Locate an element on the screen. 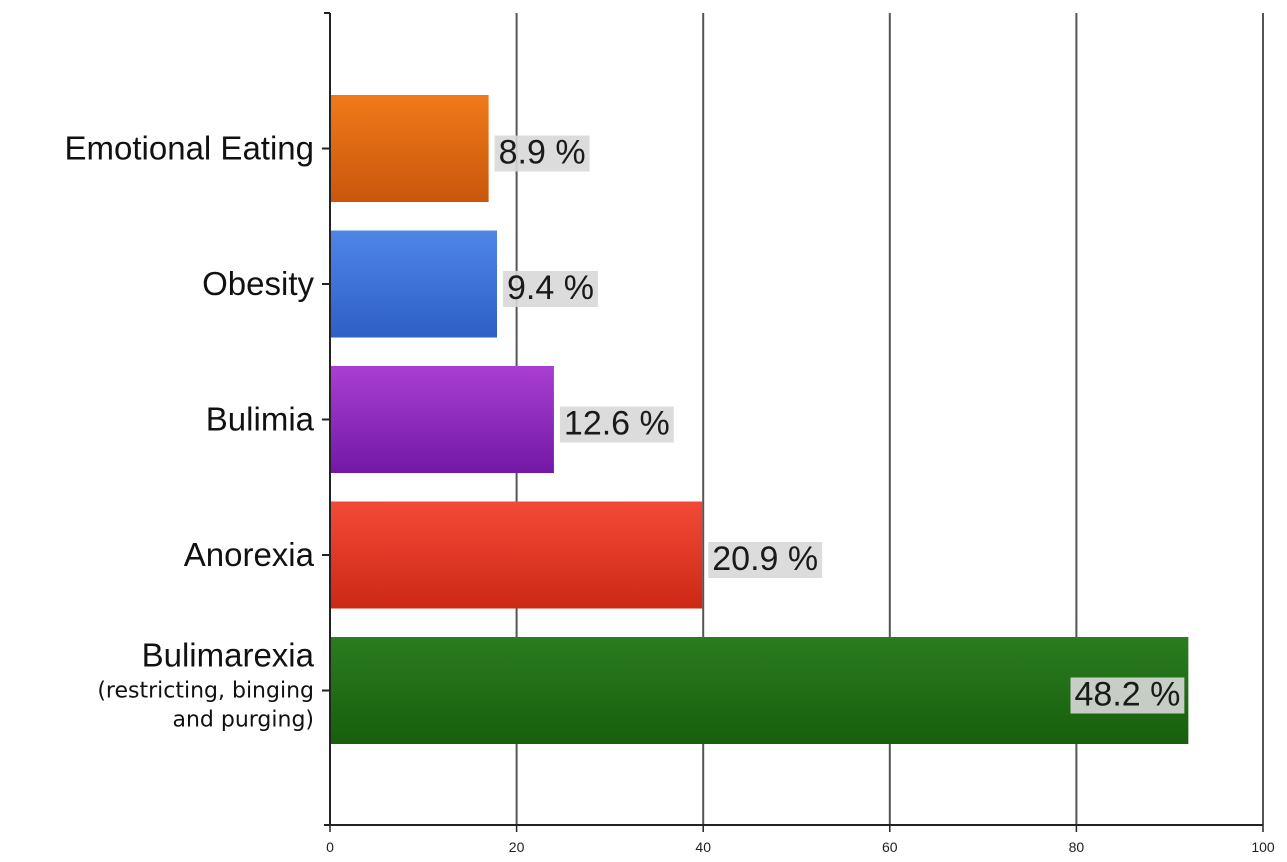  x-tick-label: 20 is located at coordinates (517, 847).